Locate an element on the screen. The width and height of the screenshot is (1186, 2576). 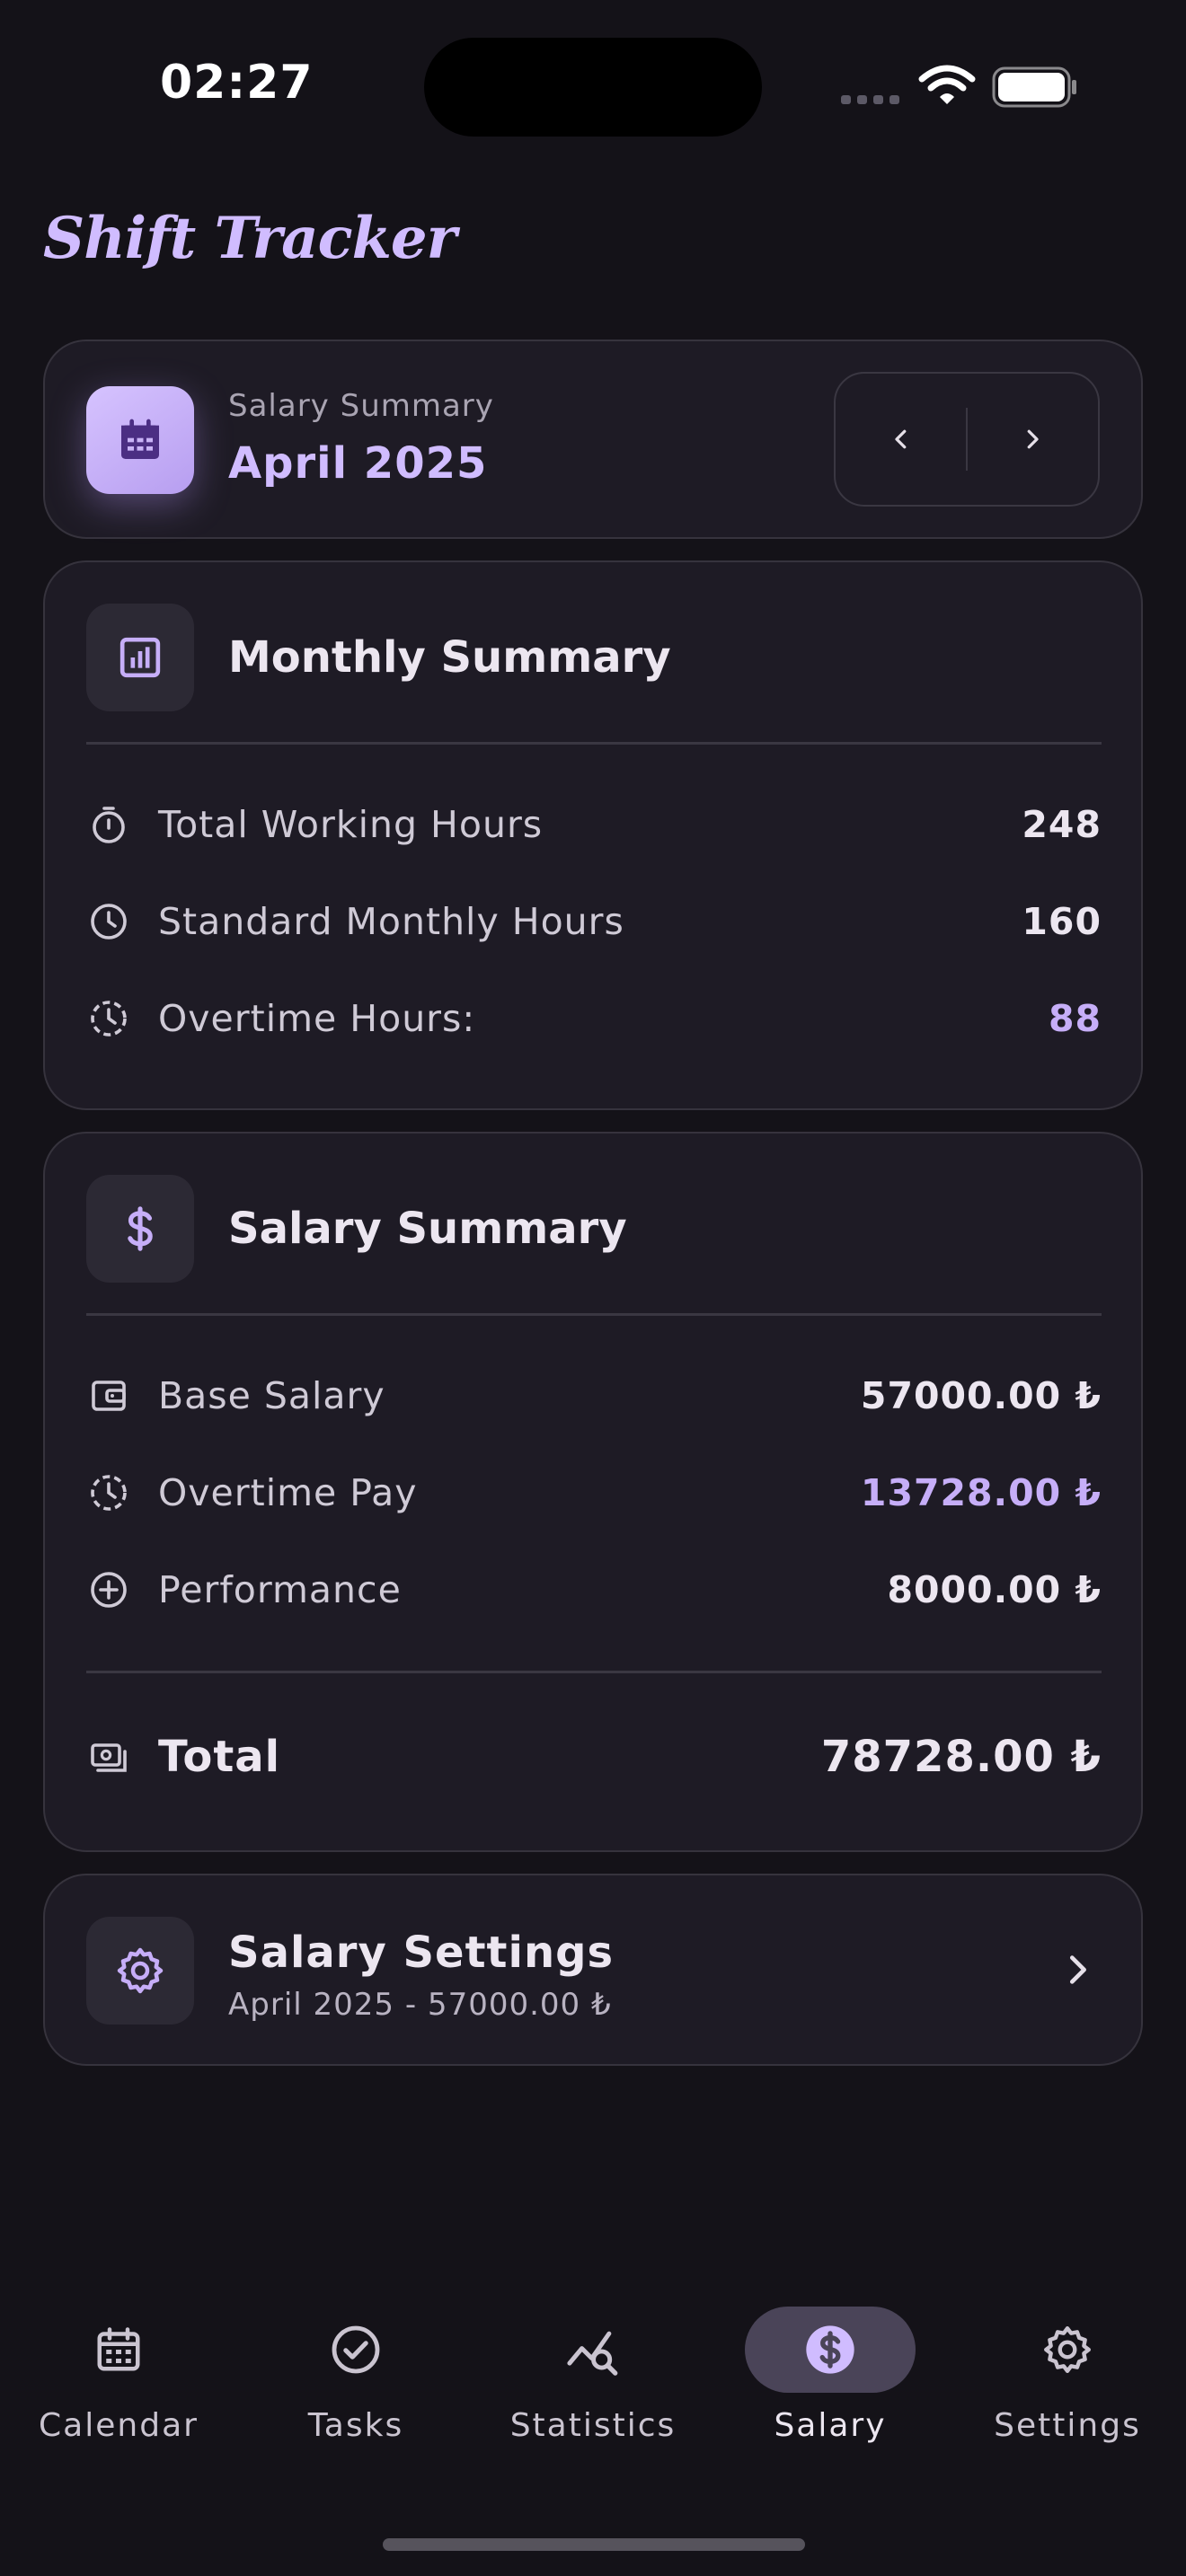
app-title: Shift Tracker is located at coordinates (249, 238).